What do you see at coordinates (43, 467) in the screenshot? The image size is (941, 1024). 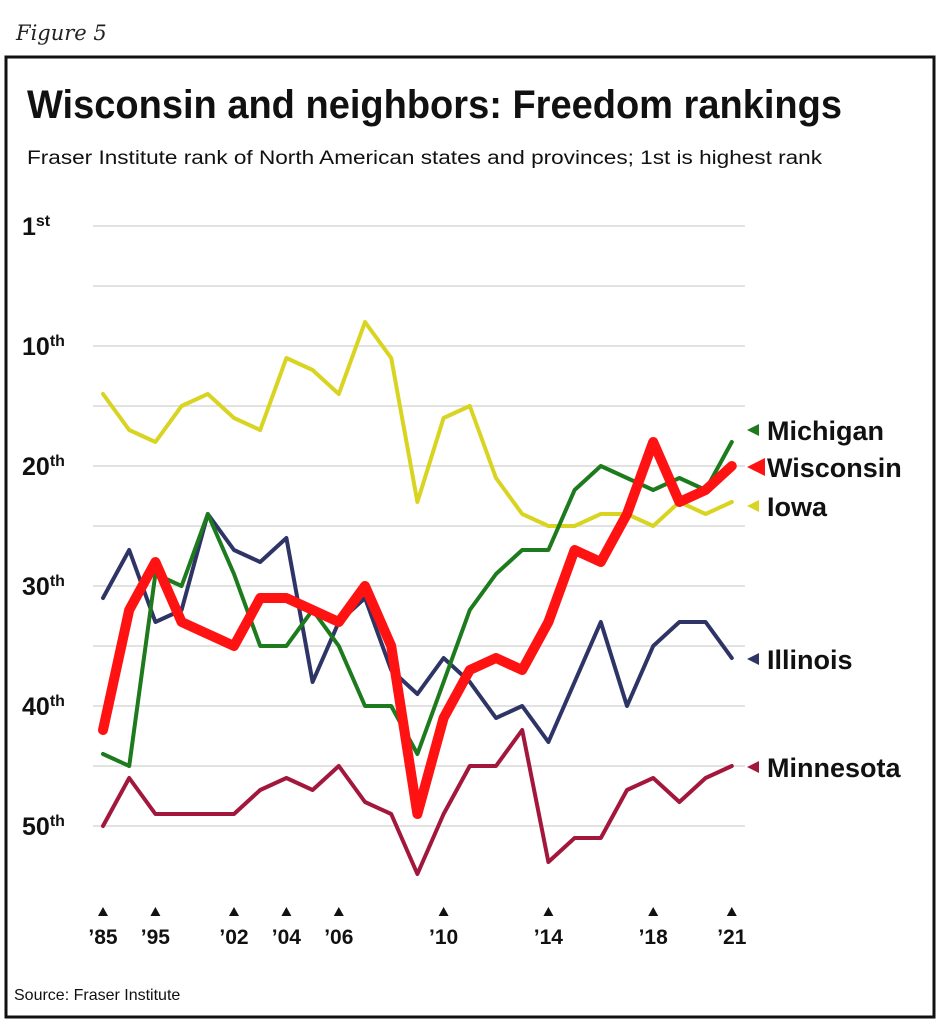 I see `y-tick-label: 20th` at bounding box center [43, 467].